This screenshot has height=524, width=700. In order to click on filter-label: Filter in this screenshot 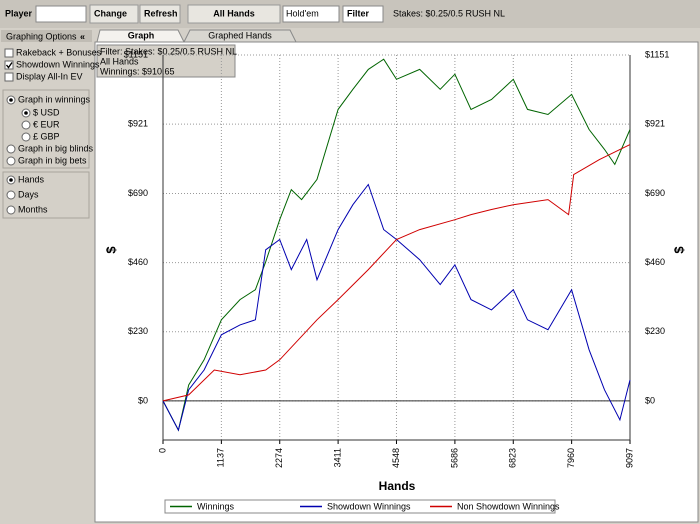, I will do `click(358, 13)`.